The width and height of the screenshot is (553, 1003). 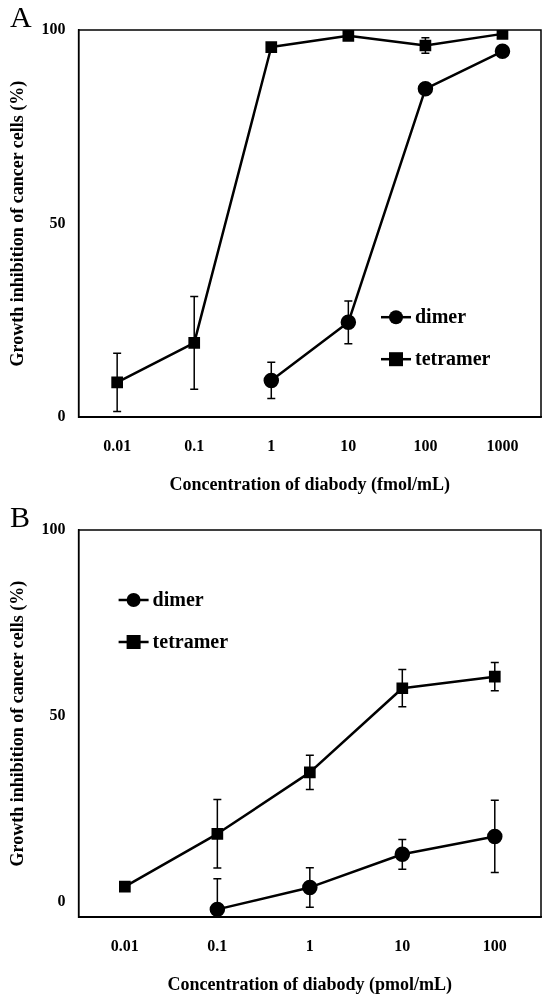 I want to click on chart-title: B, so click(x=20, y=516).